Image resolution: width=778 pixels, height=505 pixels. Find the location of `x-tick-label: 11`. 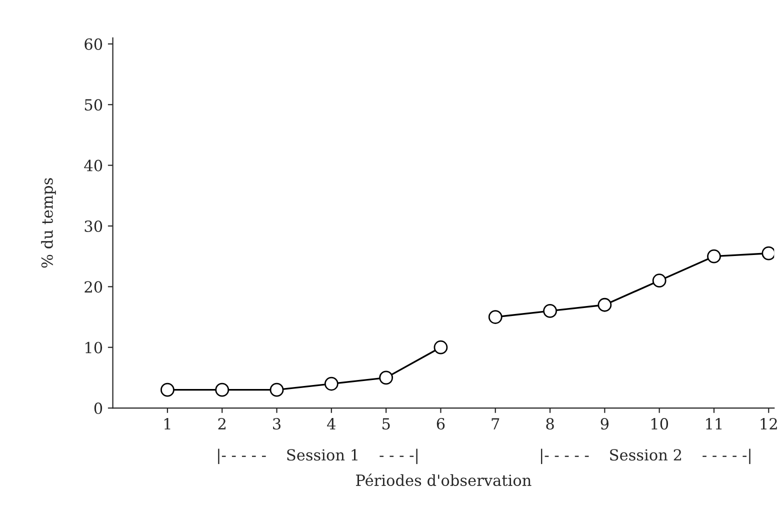

x-tick-label: 11 is located at coordinates (714, 424).